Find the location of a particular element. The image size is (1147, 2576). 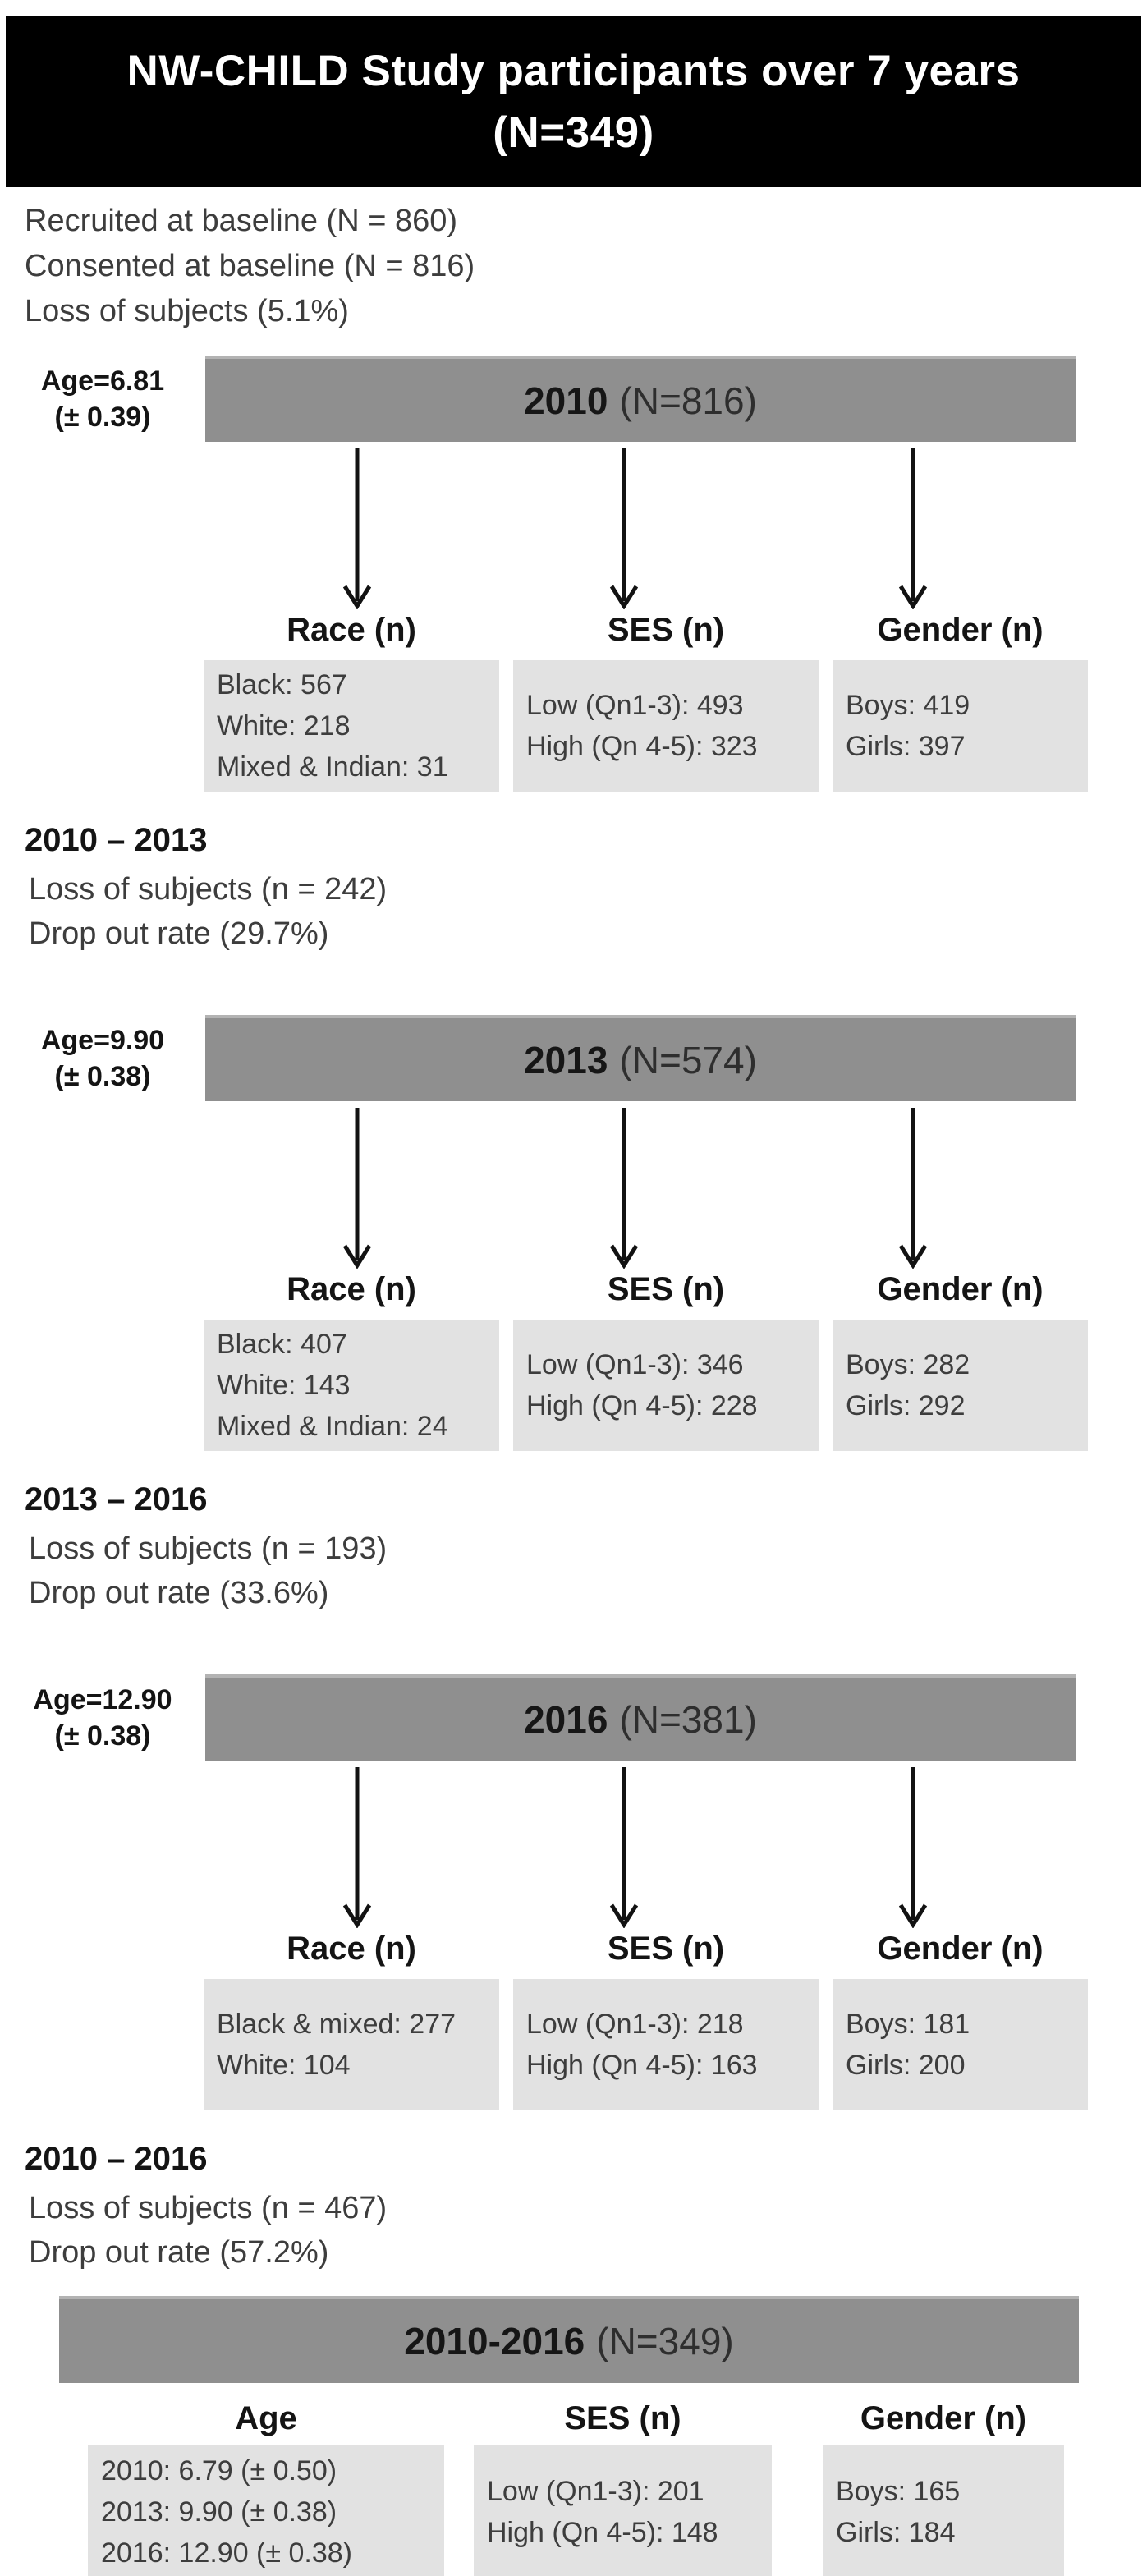

box-line: Low (Qn1-3): 493 is located at coordinates (635, 705).